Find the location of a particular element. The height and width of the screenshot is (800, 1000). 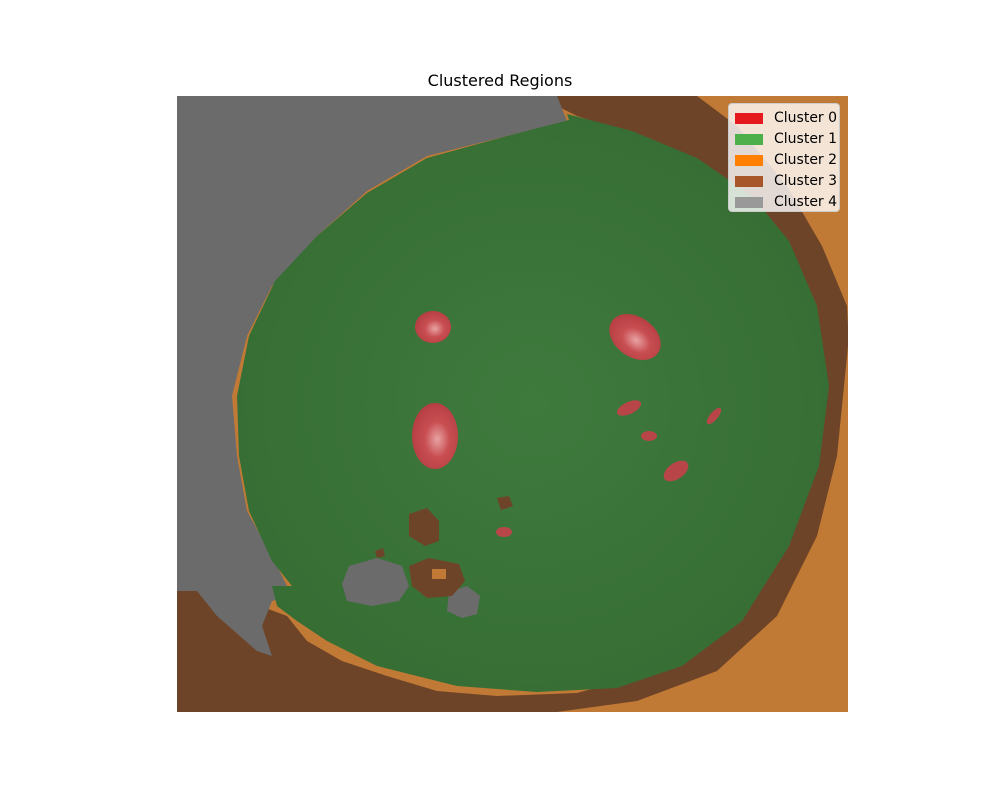

legend-label: Cluster 0 is located at coordinates (806, 118).